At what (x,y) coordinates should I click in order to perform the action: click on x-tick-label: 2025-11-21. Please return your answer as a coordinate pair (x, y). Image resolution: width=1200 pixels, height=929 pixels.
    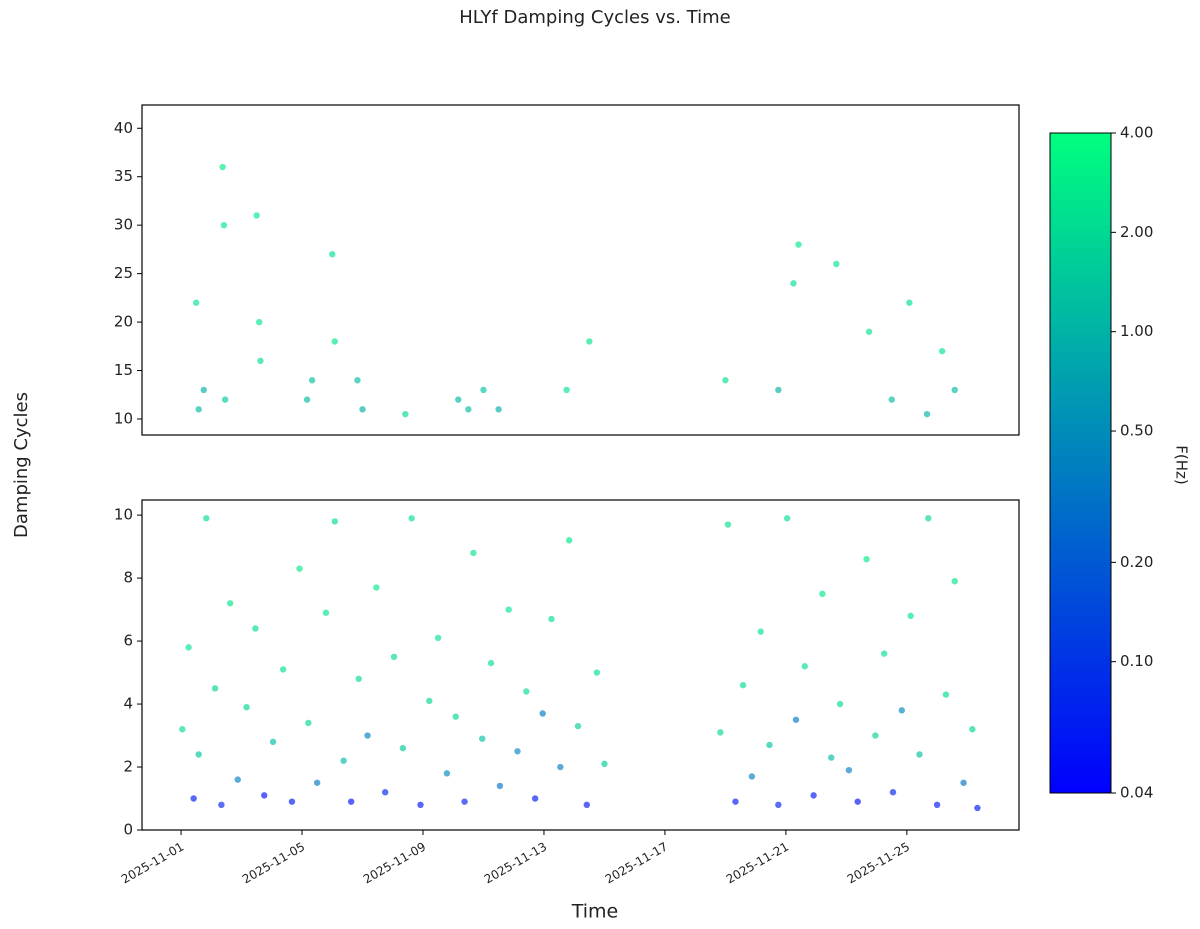
    Looking at the image, I should click on (757, 863).